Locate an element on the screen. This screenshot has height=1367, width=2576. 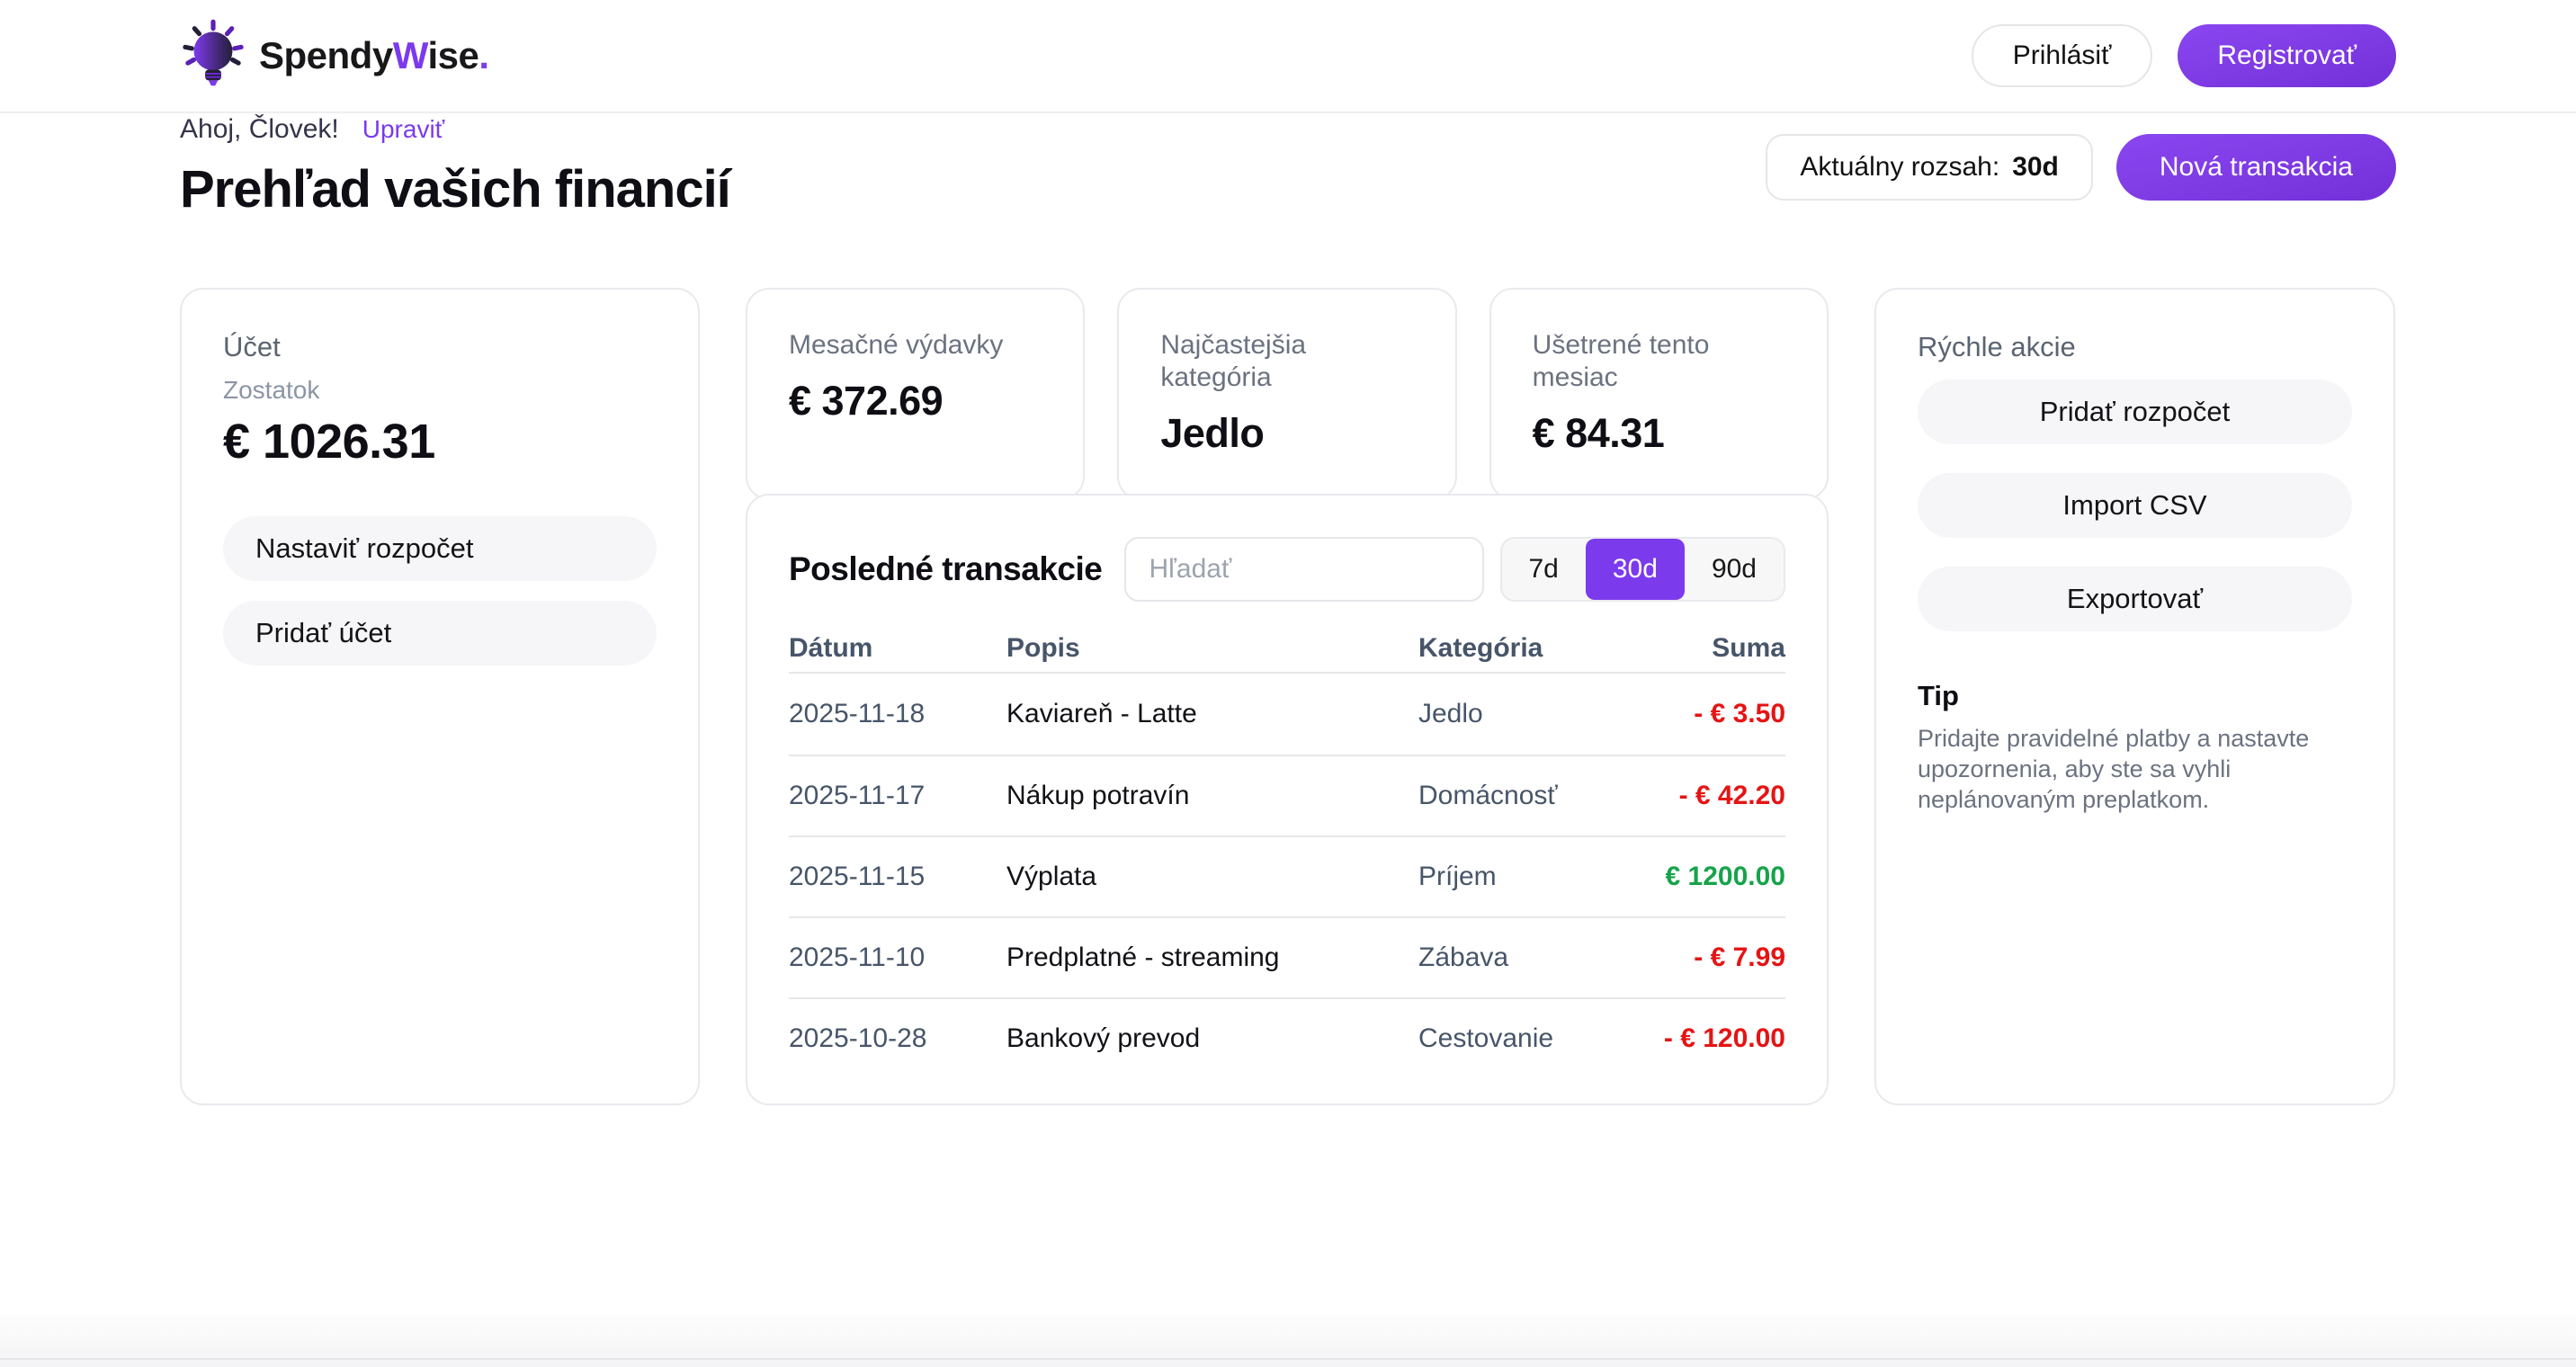
table-header-row: Dátum Popis Kategória Suma is located at coordinates (1287, 649).